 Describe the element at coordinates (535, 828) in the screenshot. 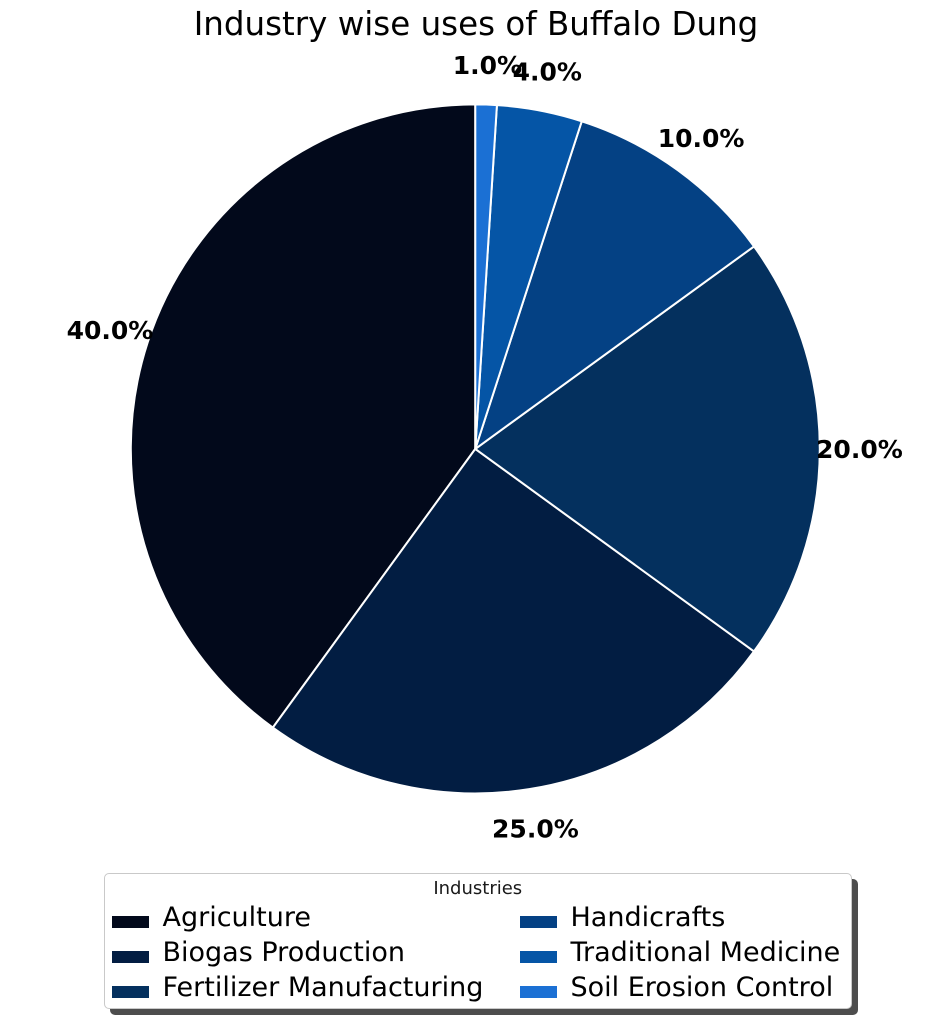

I see `percent-label-biogas-production: 25.0%` at that location.